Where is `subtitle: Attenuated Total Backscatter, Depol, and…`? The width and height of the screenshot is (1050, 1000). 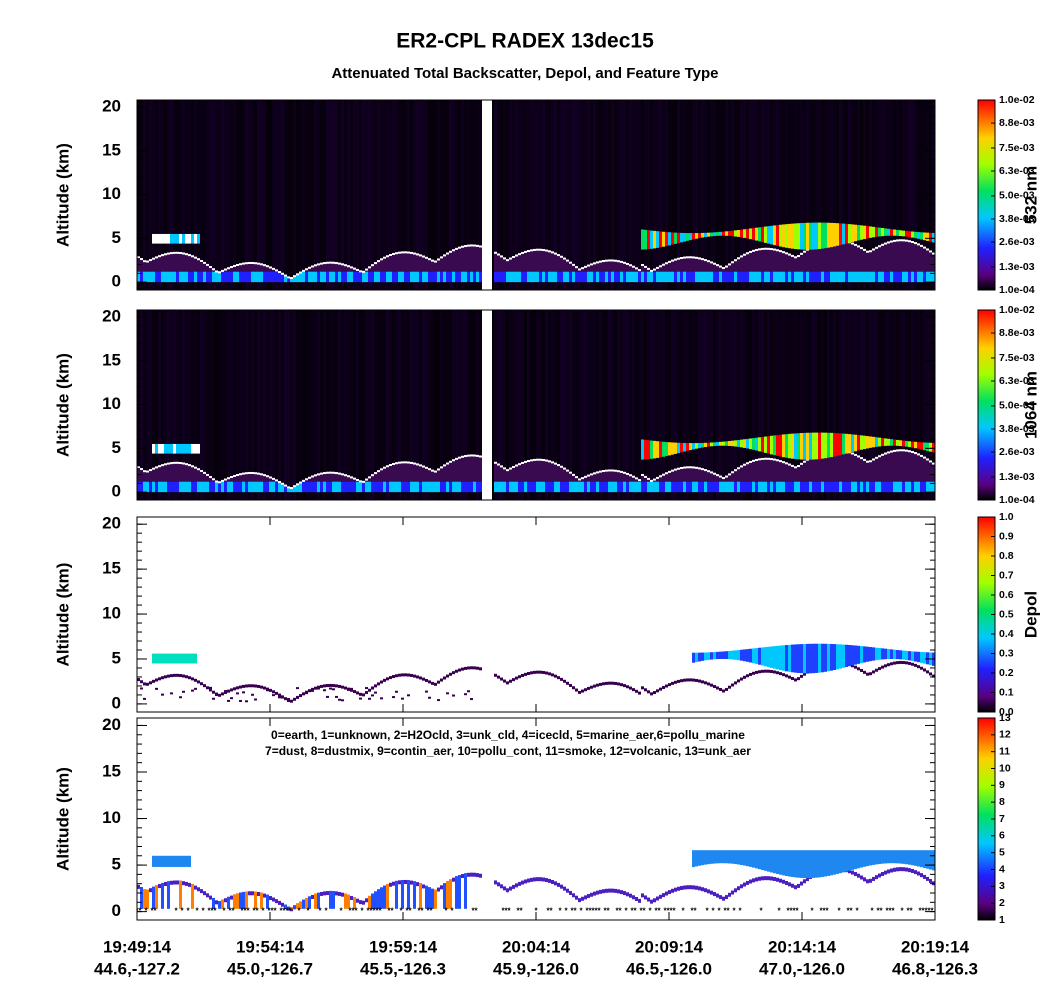 subtitle: Attenuated Total Backscatter, Depol, and… is located at coordinates (524, 73).